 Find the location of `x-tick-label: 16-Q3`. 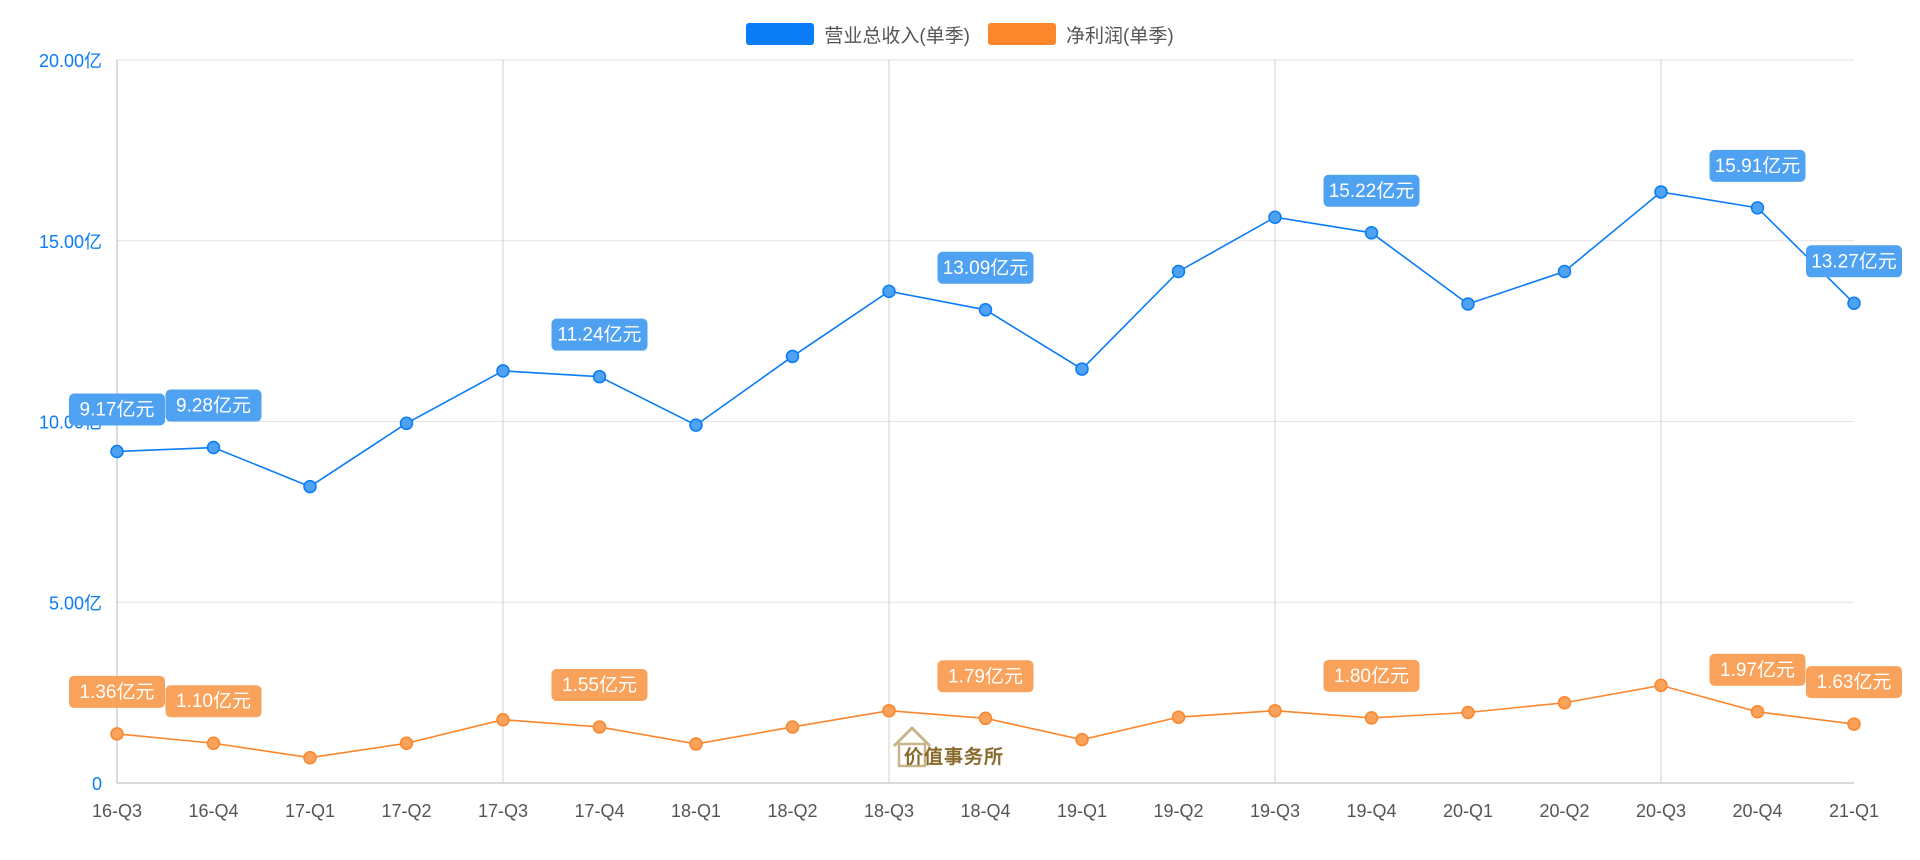

x-tick-label: 16-Q3 is located at coordinates (117, 811).